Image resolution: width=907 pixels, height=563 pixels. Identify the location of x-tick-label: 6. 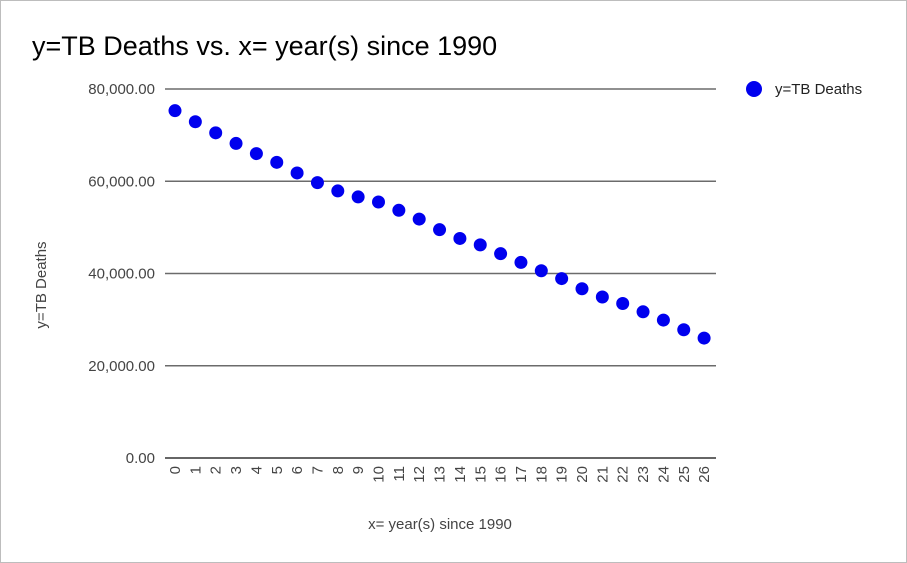
(297, 470).